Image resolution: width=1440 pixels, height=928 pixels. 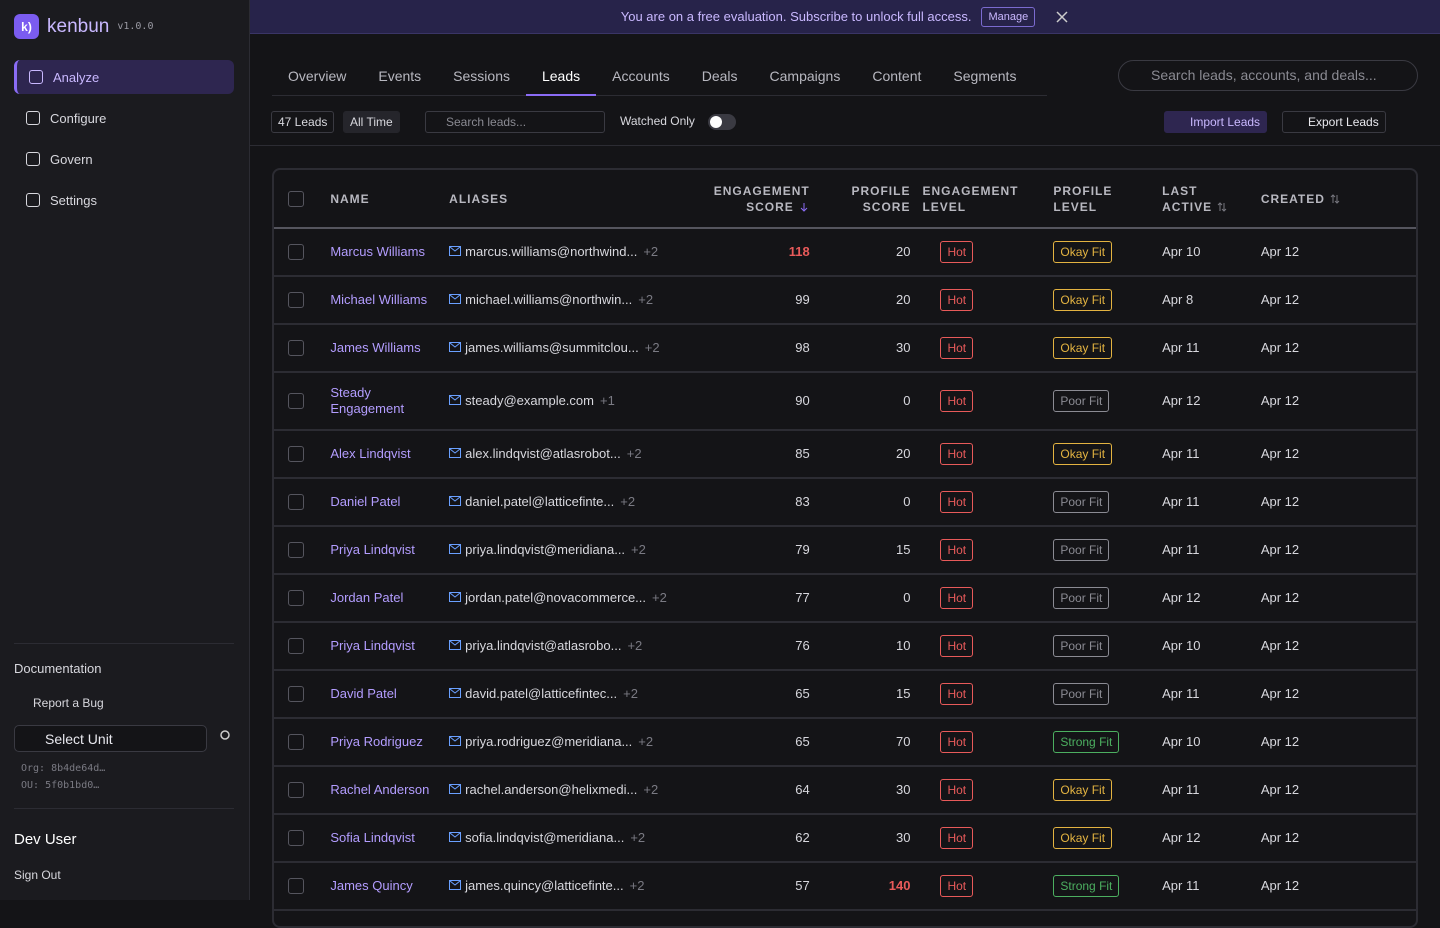 What do you see at coordinates (384, 252) in the screenshot?
I see `lead-name: Marcus Williams` at bounding box center [384, 252].